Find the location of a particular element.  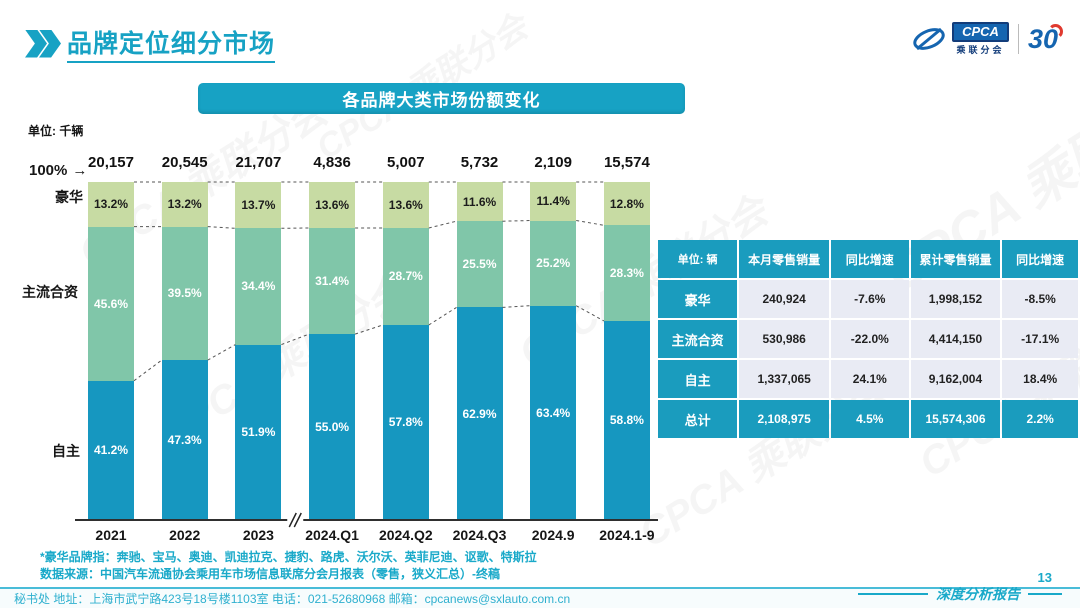

table-header-cell: 同比增速 is located at coordinates (1040, 259).